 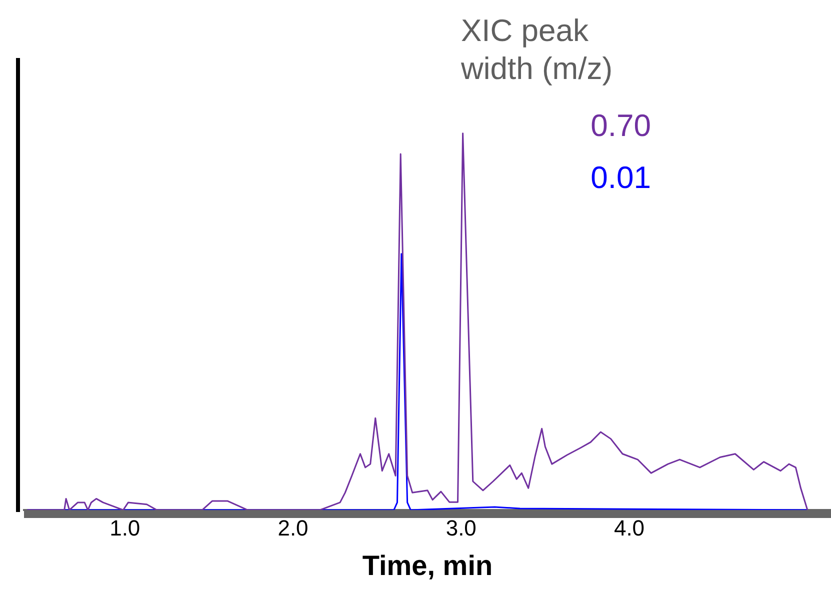 I want to click on text: 0.01, so click(x=620, y=178).